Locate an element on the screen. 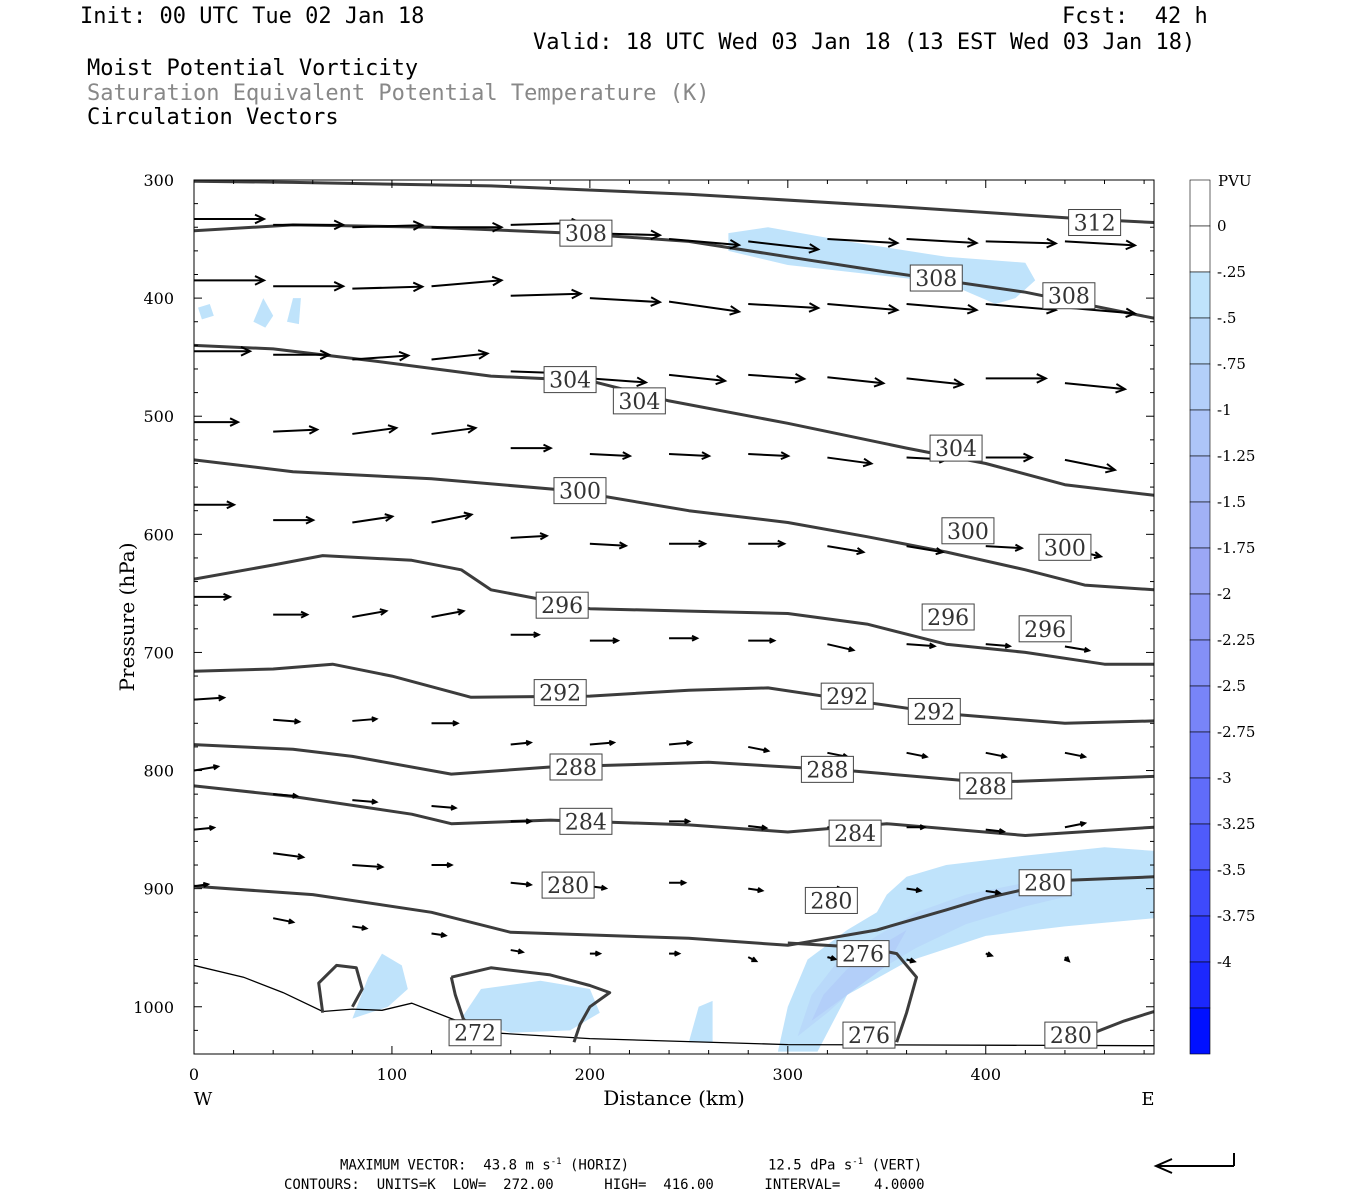 The width and height of the screenshot is (1350, 1200). contour-label-312: 312 is located at coordinates (1095, 223).